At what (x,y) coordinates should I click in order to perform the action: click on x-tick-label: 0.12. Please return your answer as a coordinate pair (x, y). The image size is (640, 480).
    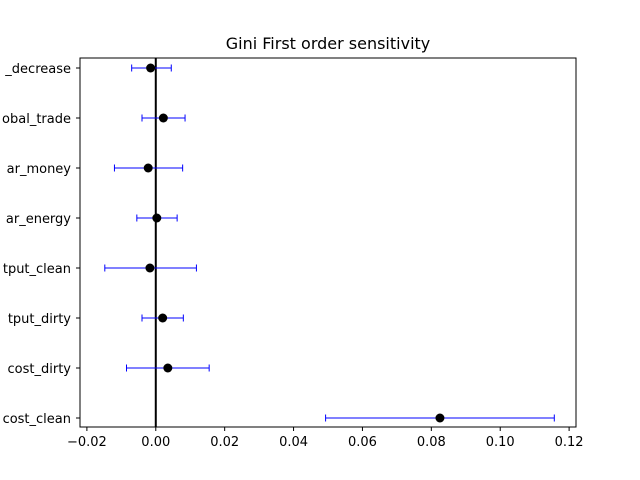
    Looking at the image, I should click on (569, 442).